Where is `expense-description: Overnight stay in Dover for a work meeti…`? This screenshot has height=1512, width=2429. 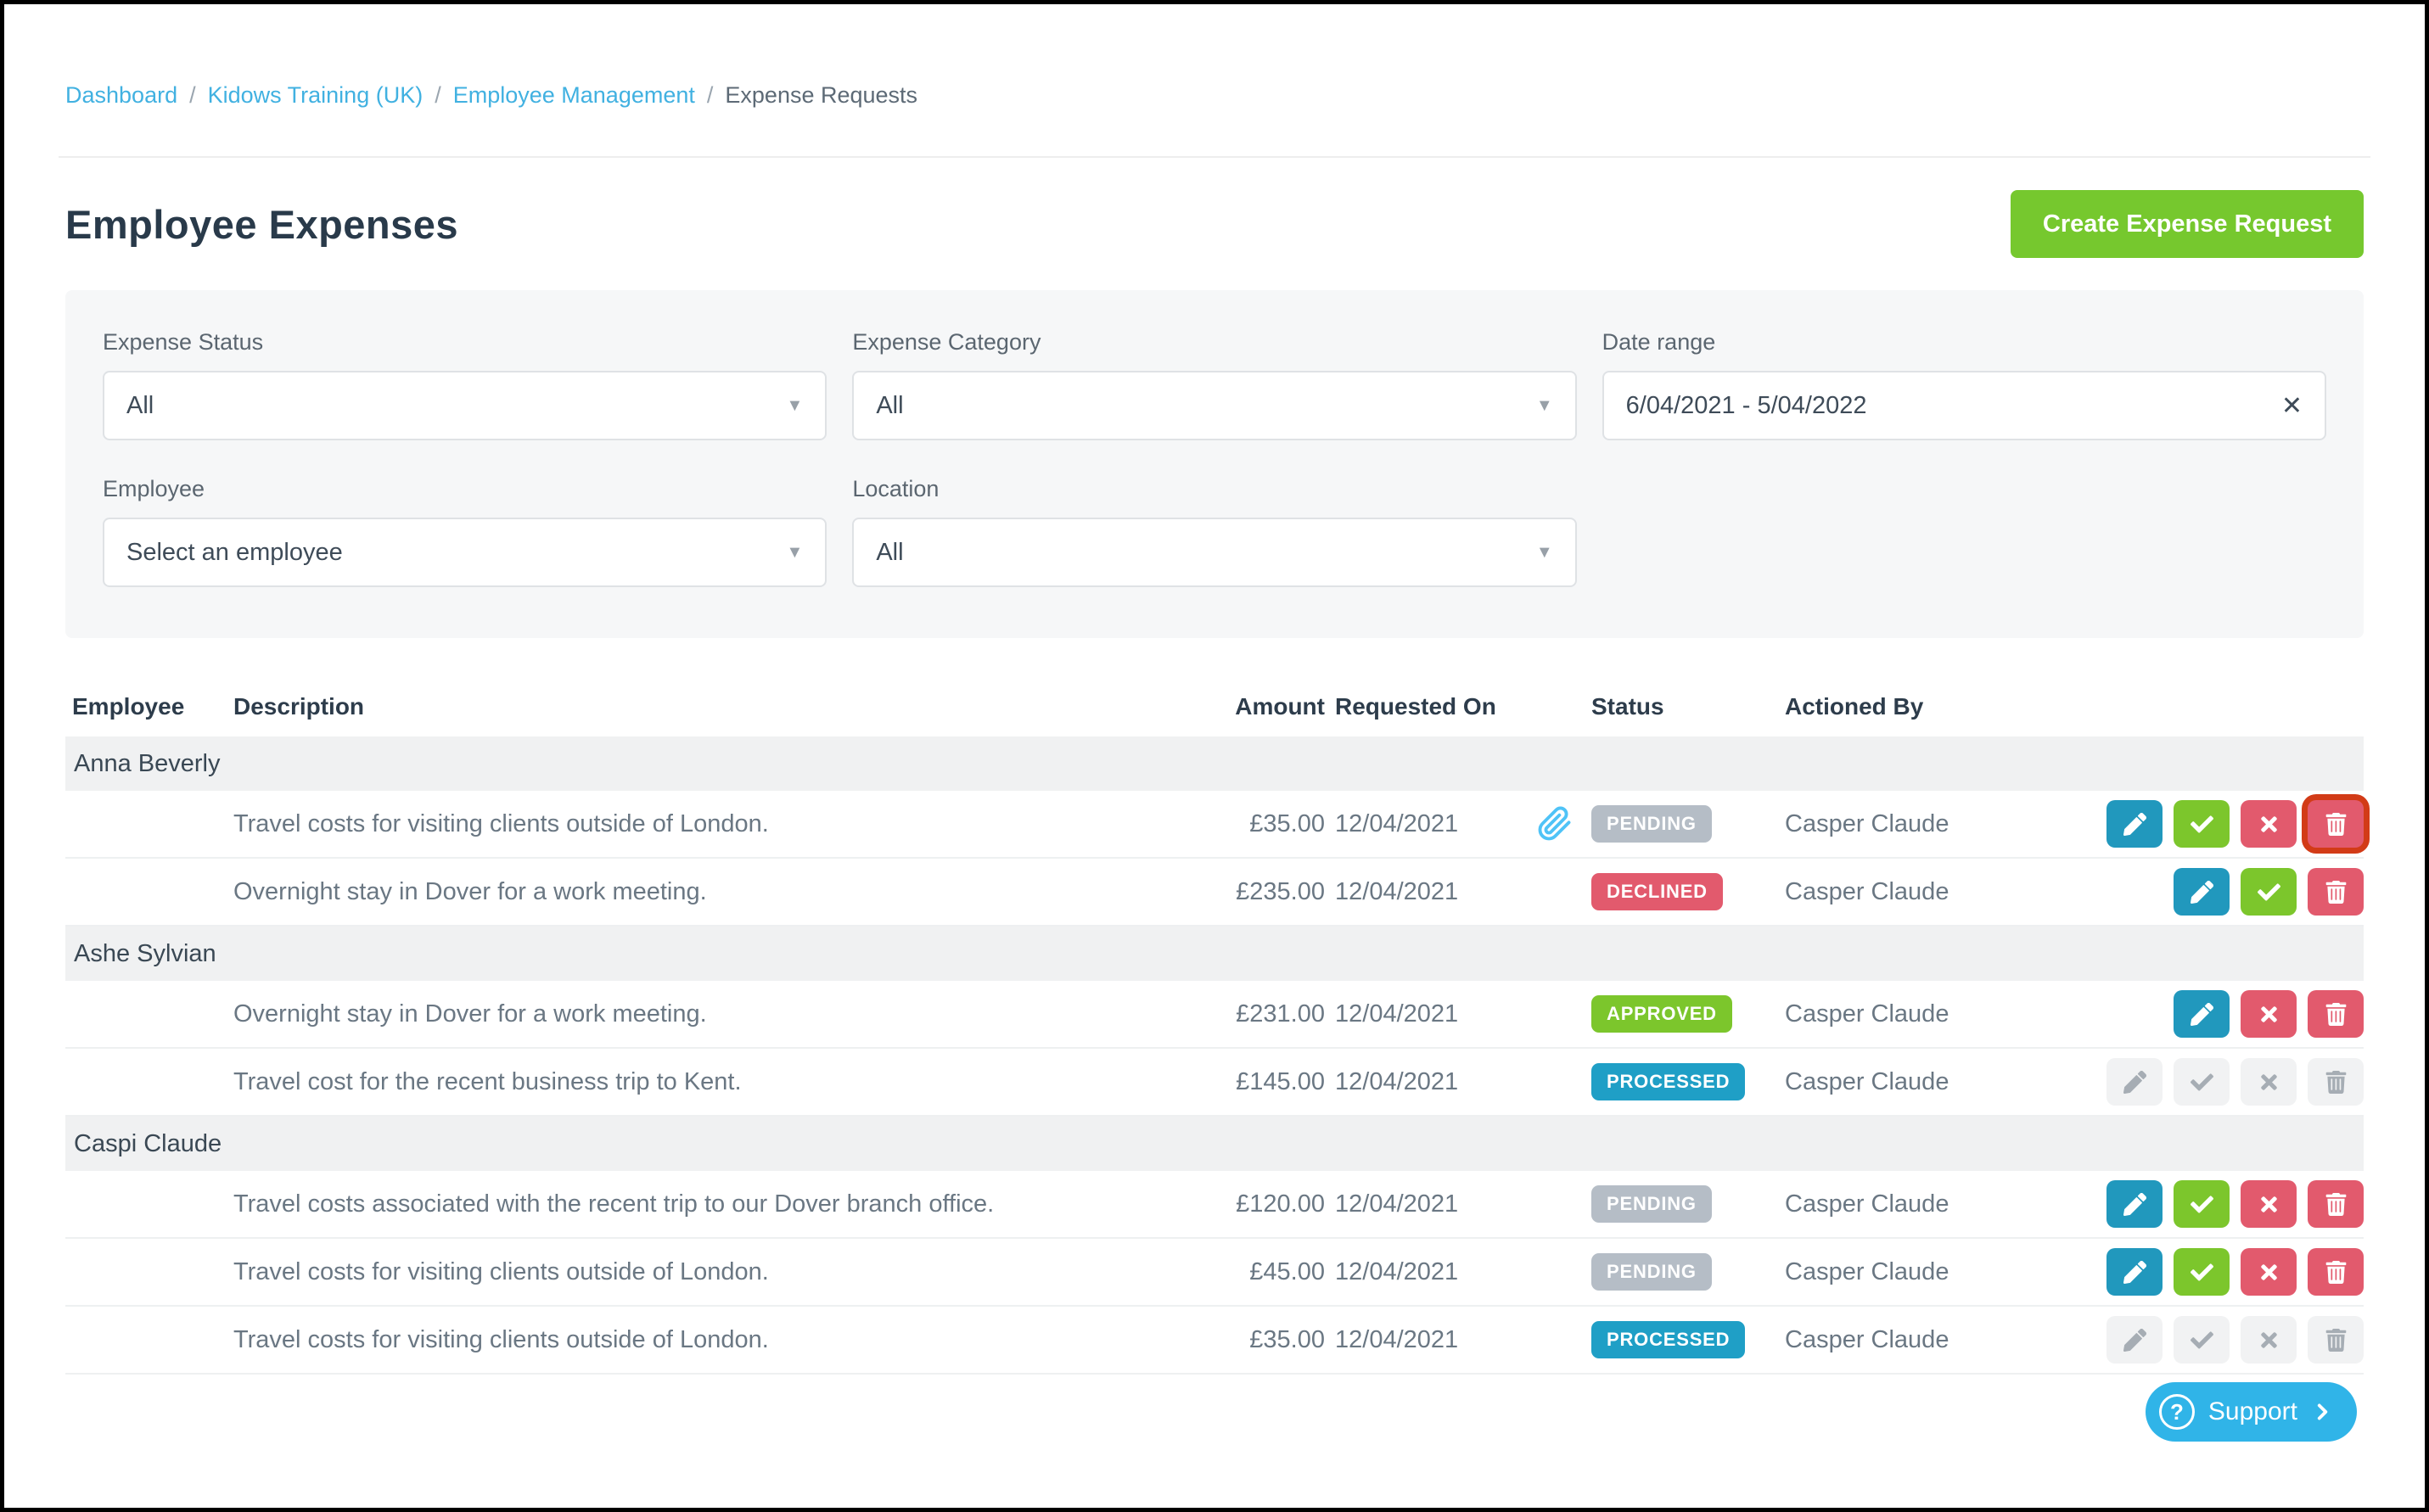
expense-description: Overnight stay in Dover for a work meeti… is located at coordinates (470, 891).